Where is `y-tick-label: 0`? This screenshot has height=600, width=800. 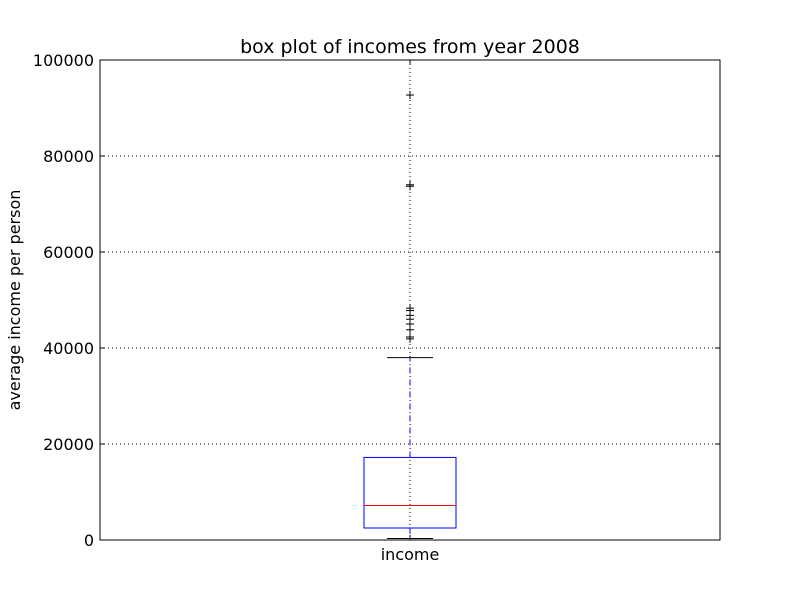
y-tick-label: 0 is located at coordinates (89, 540).